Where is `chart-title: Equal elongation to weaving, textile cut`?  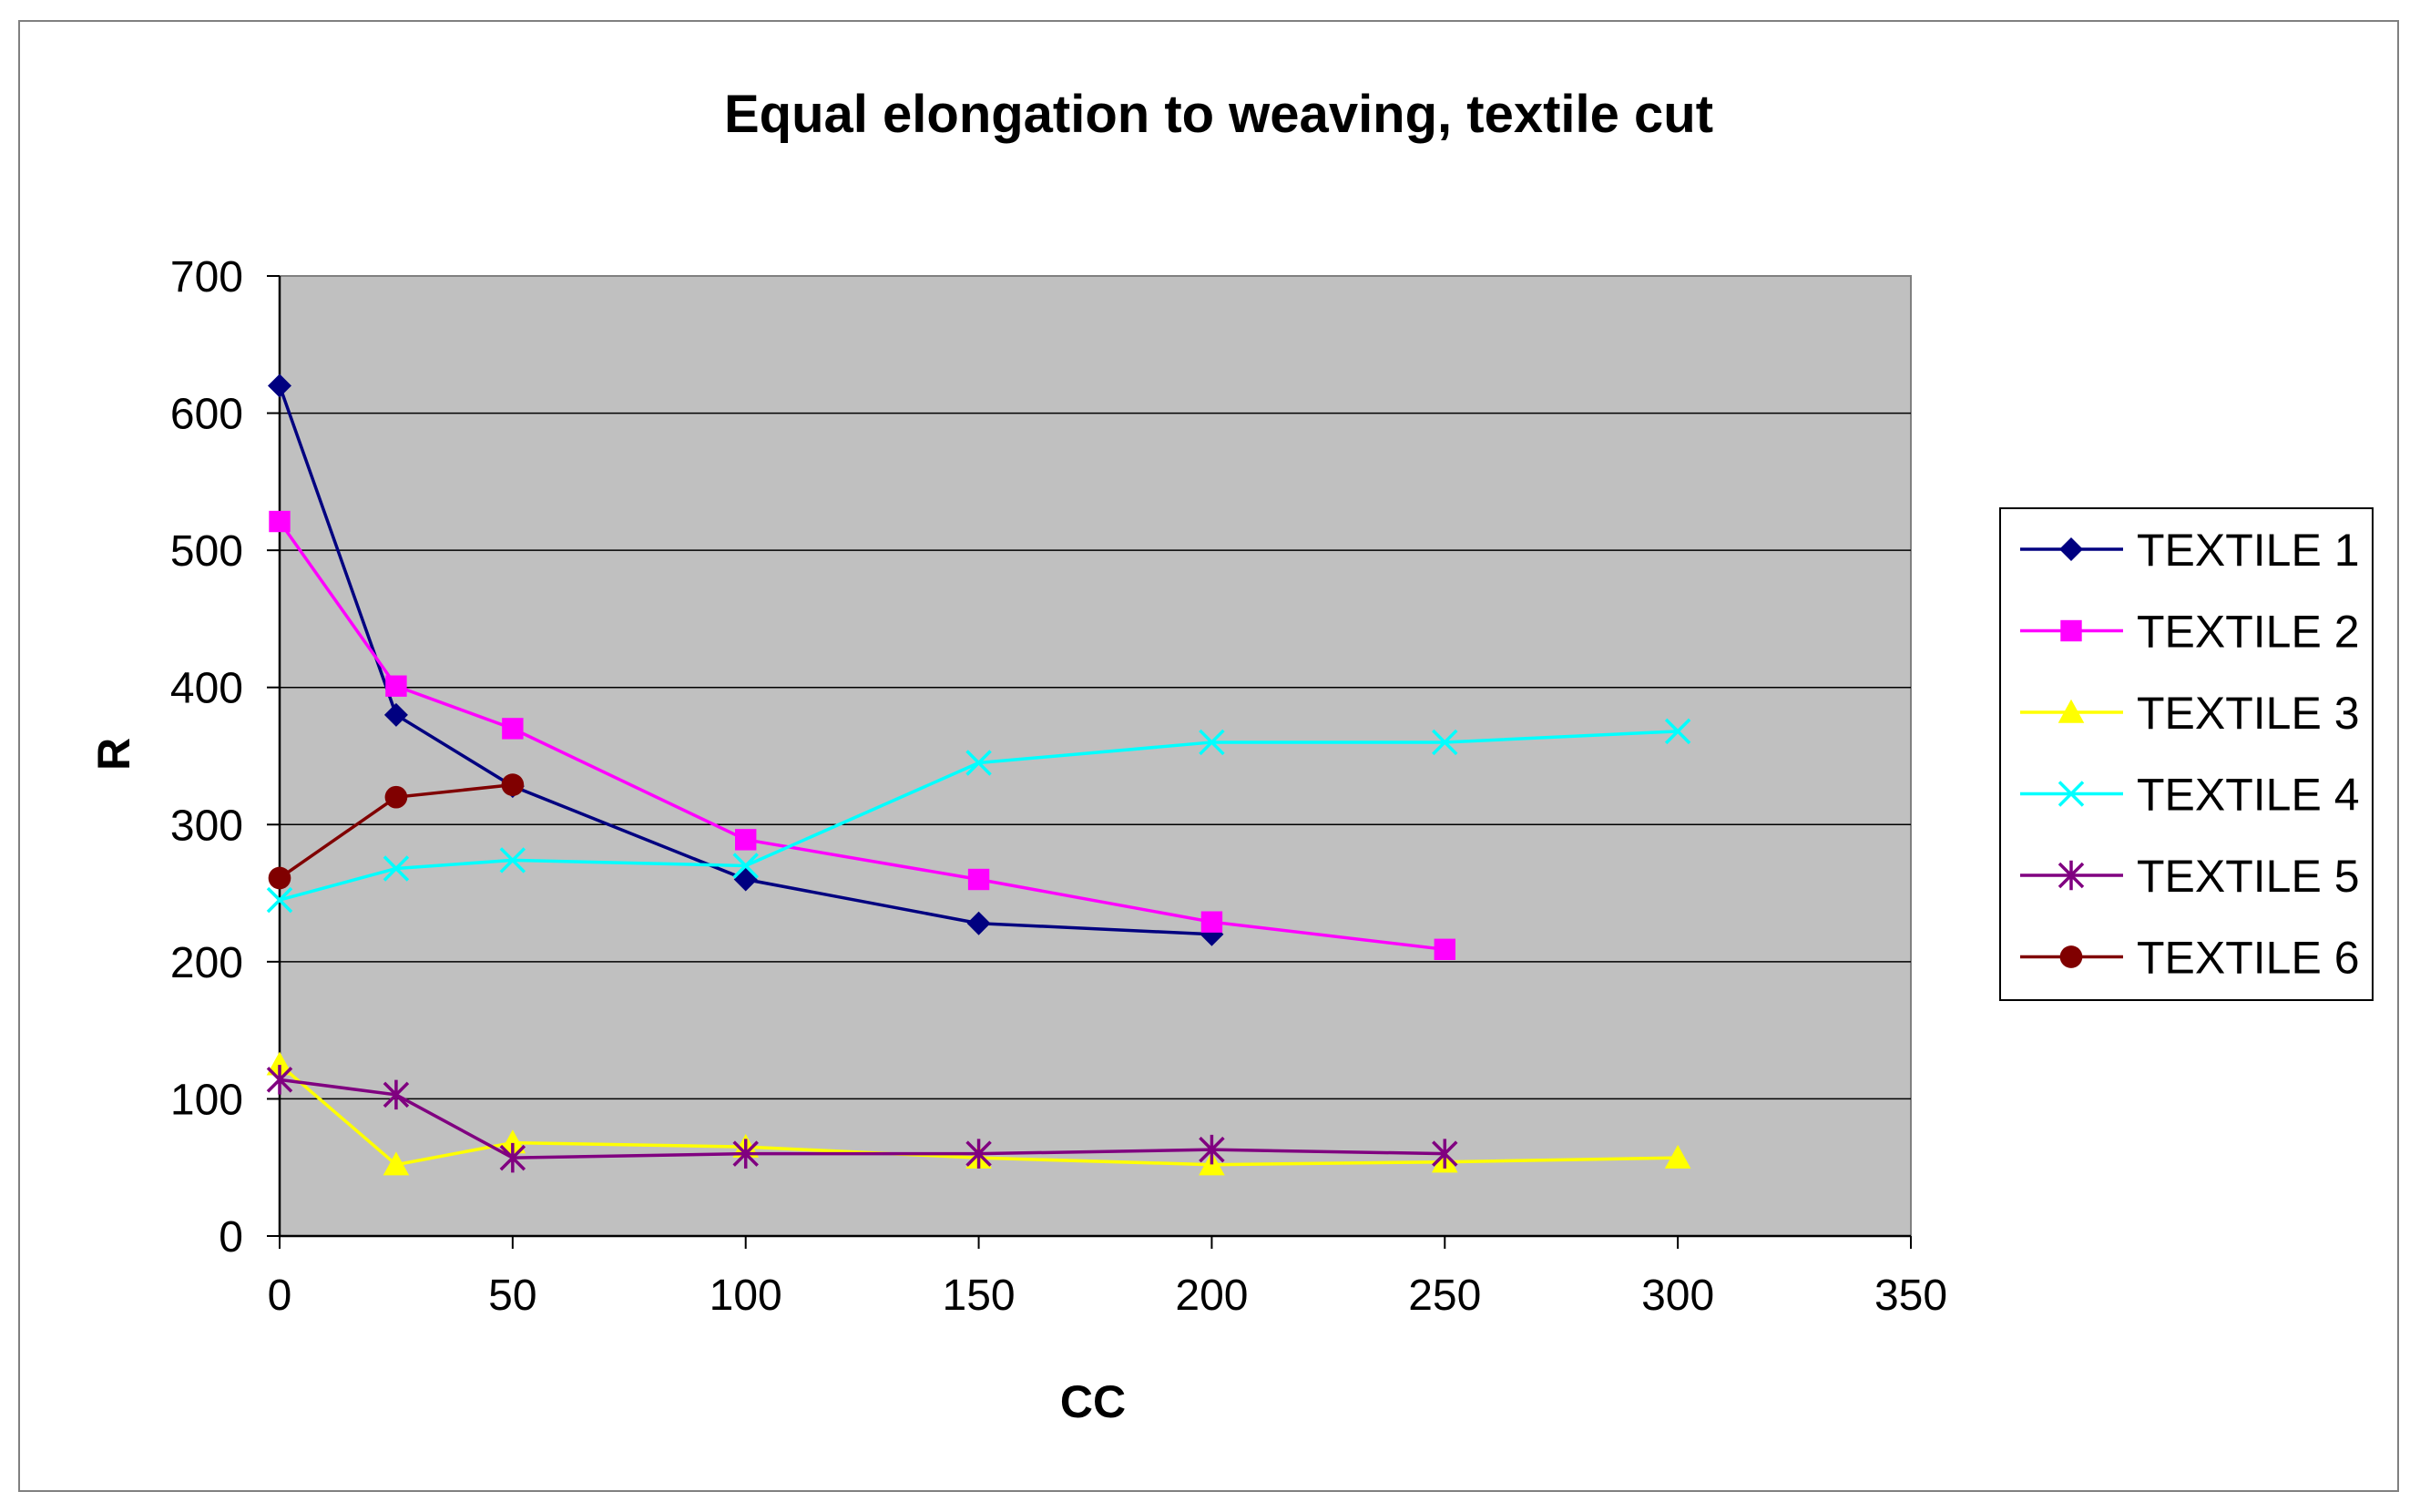
chart-title: Equal elongation to weaving, textile cut is located at coordinates (1218, 115).